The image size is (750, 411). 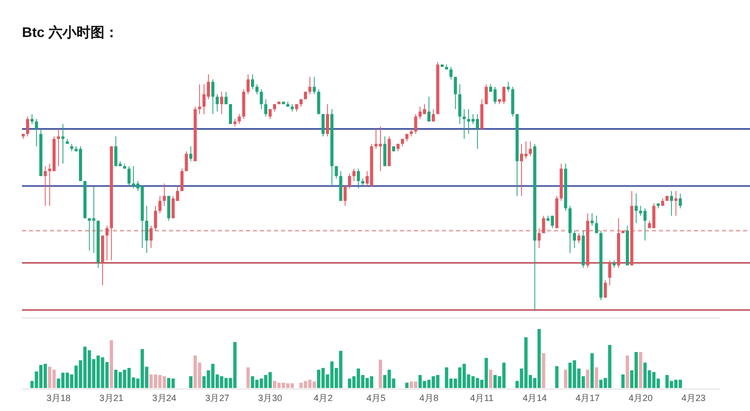 I want to click on x-tick-label: 4月8, so click(x=428, y=398).